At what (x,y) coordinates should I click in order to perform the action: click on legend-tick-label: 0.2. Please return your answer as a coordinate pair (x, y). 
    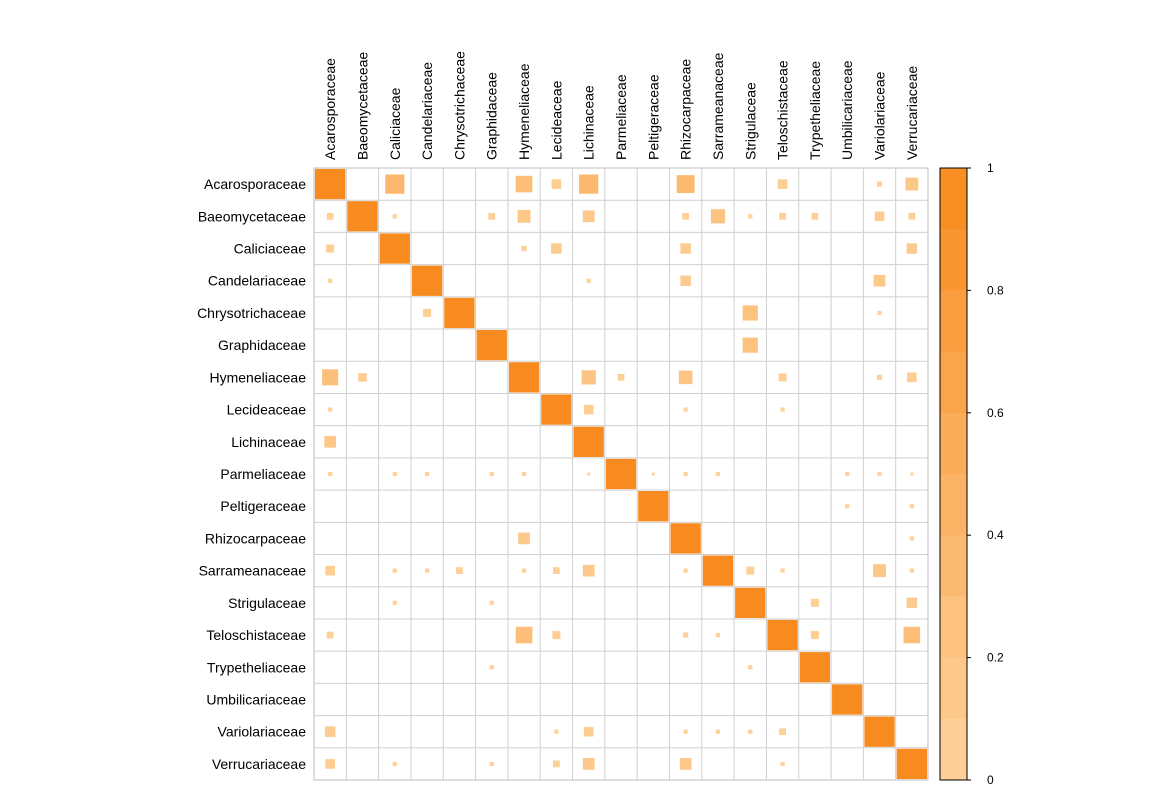
    Looking at the image, I should click on (995, 658).